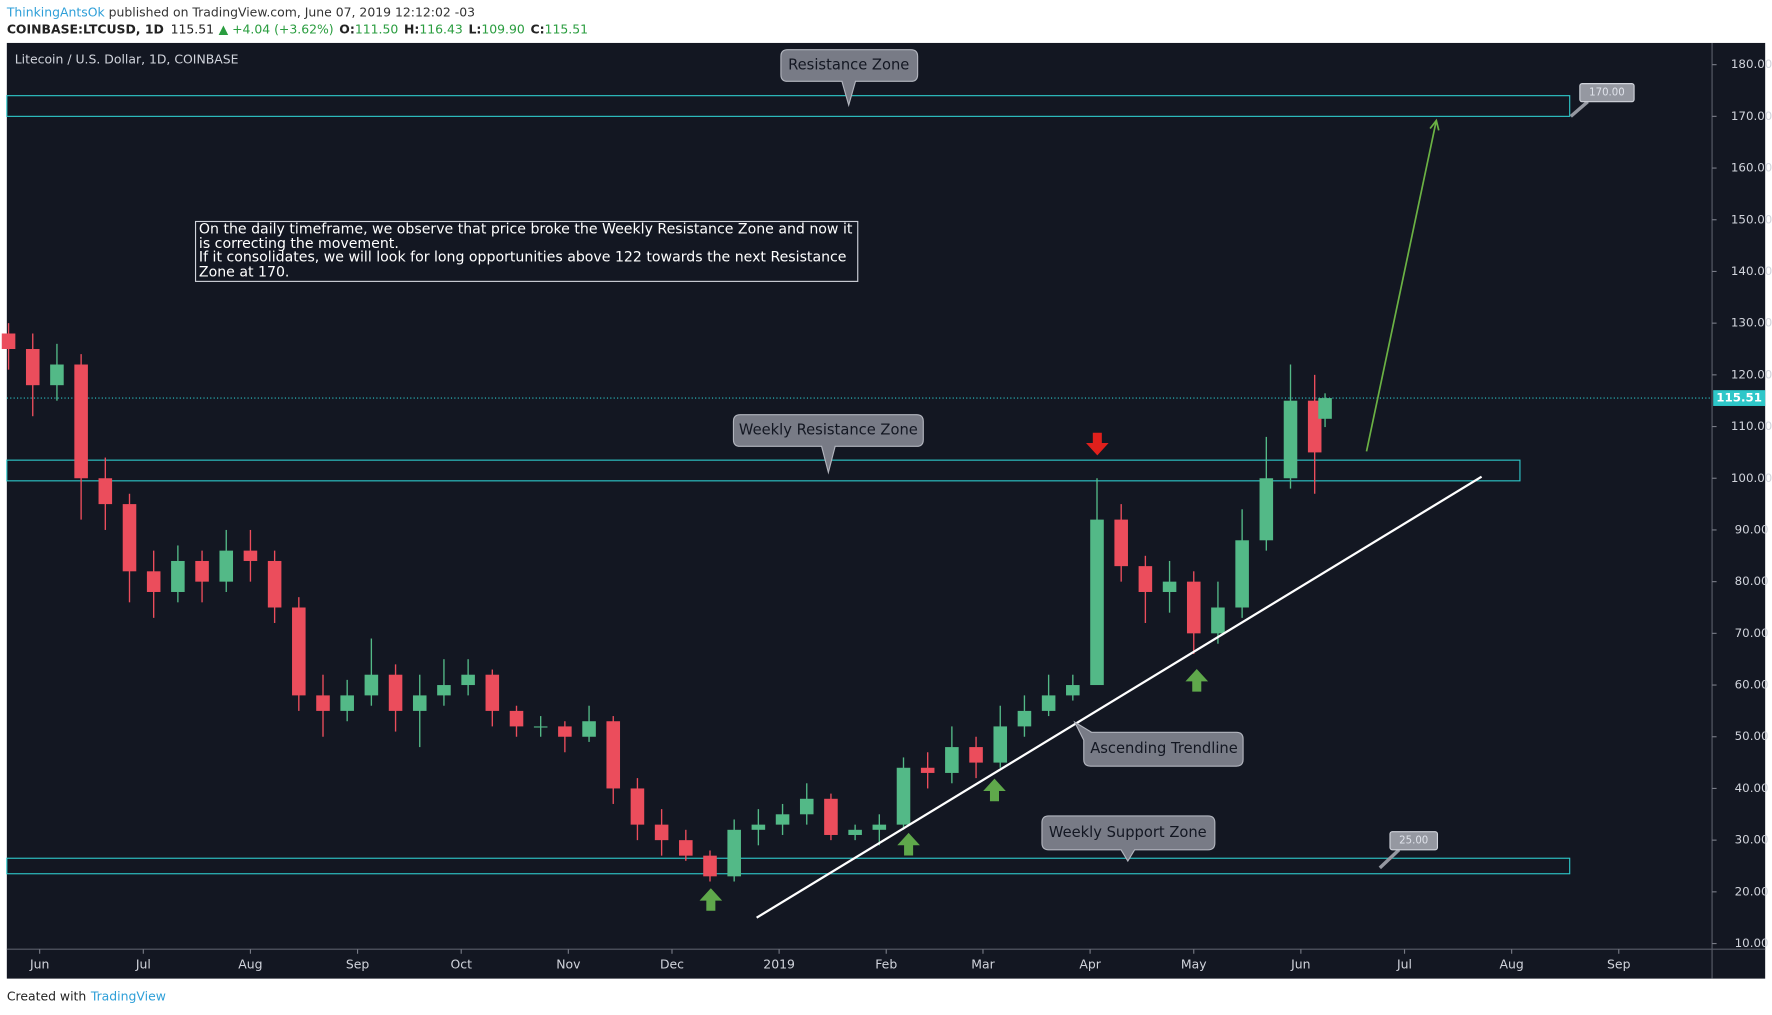  I want to click on y-tick-label: 60.00, so click(1752, 685).